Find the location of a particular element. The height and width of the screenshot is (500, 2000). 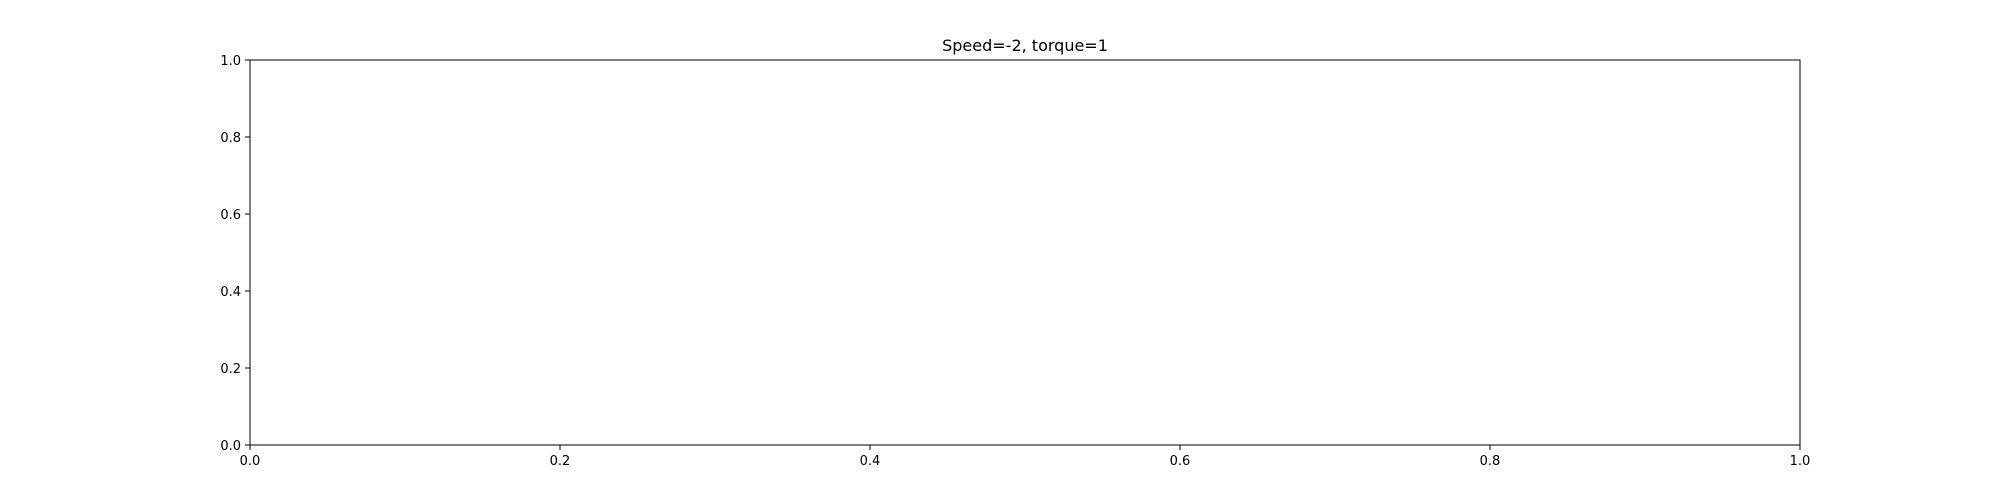

x-tick-label: 0.6 is located at coordinates (1180, 461).